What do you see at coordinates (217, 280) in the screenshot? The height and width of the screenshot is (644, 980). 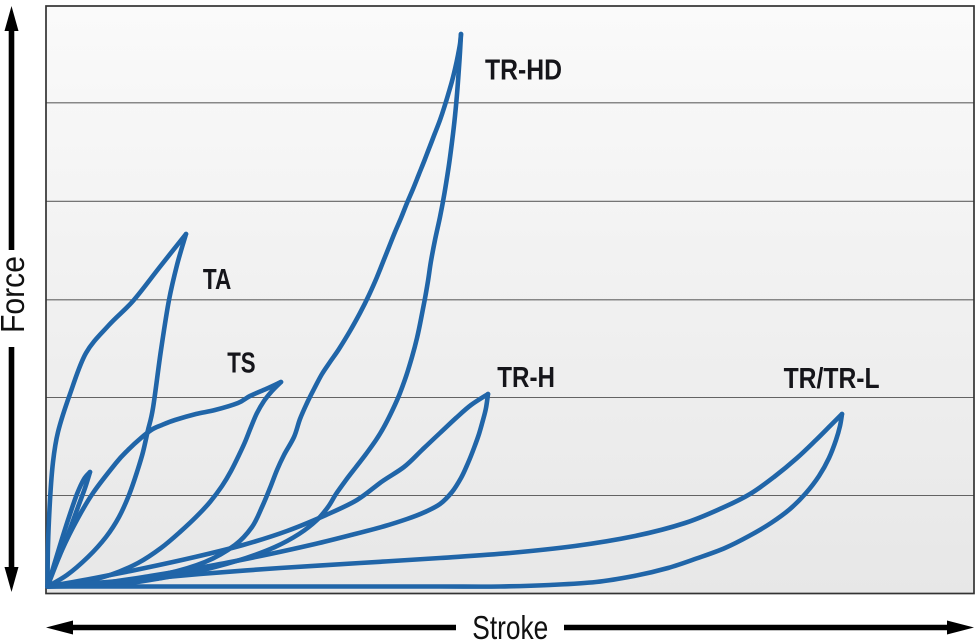 I see `svg-text: TA` at bounding box center [217, 280].